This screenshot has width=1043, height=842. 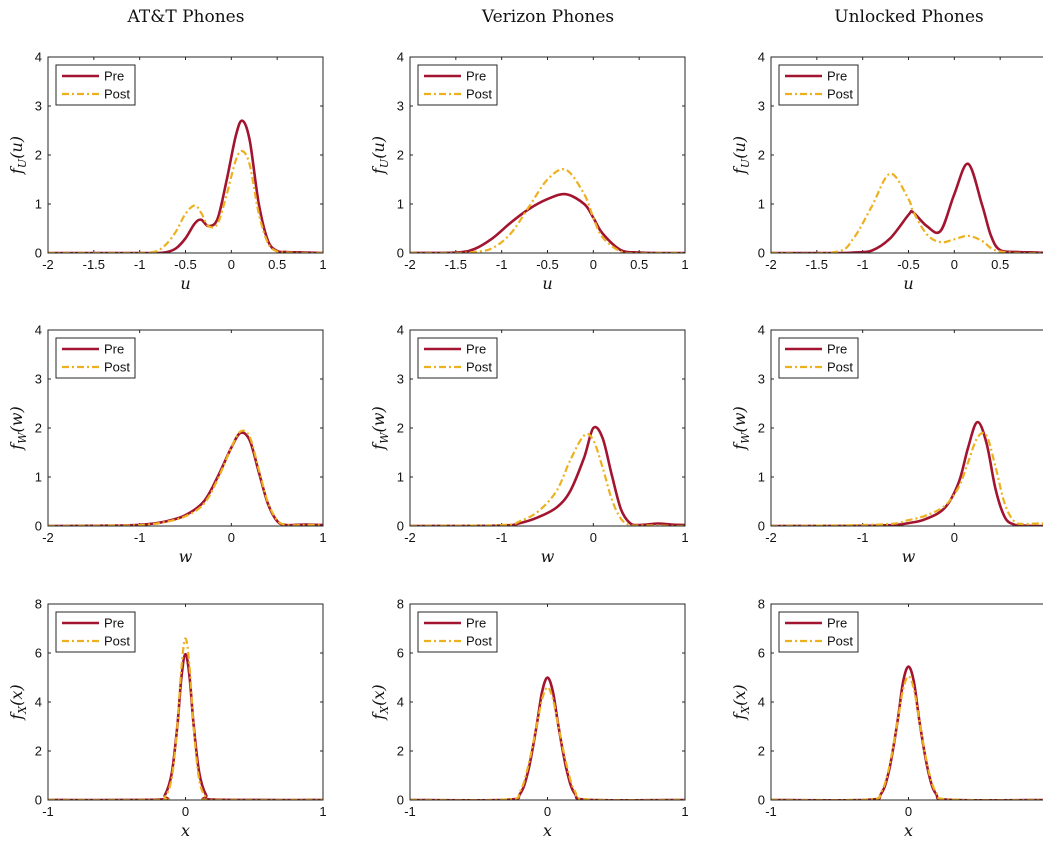 I want to click on x-tick-label: -1.5, so click(x=456, y=264).